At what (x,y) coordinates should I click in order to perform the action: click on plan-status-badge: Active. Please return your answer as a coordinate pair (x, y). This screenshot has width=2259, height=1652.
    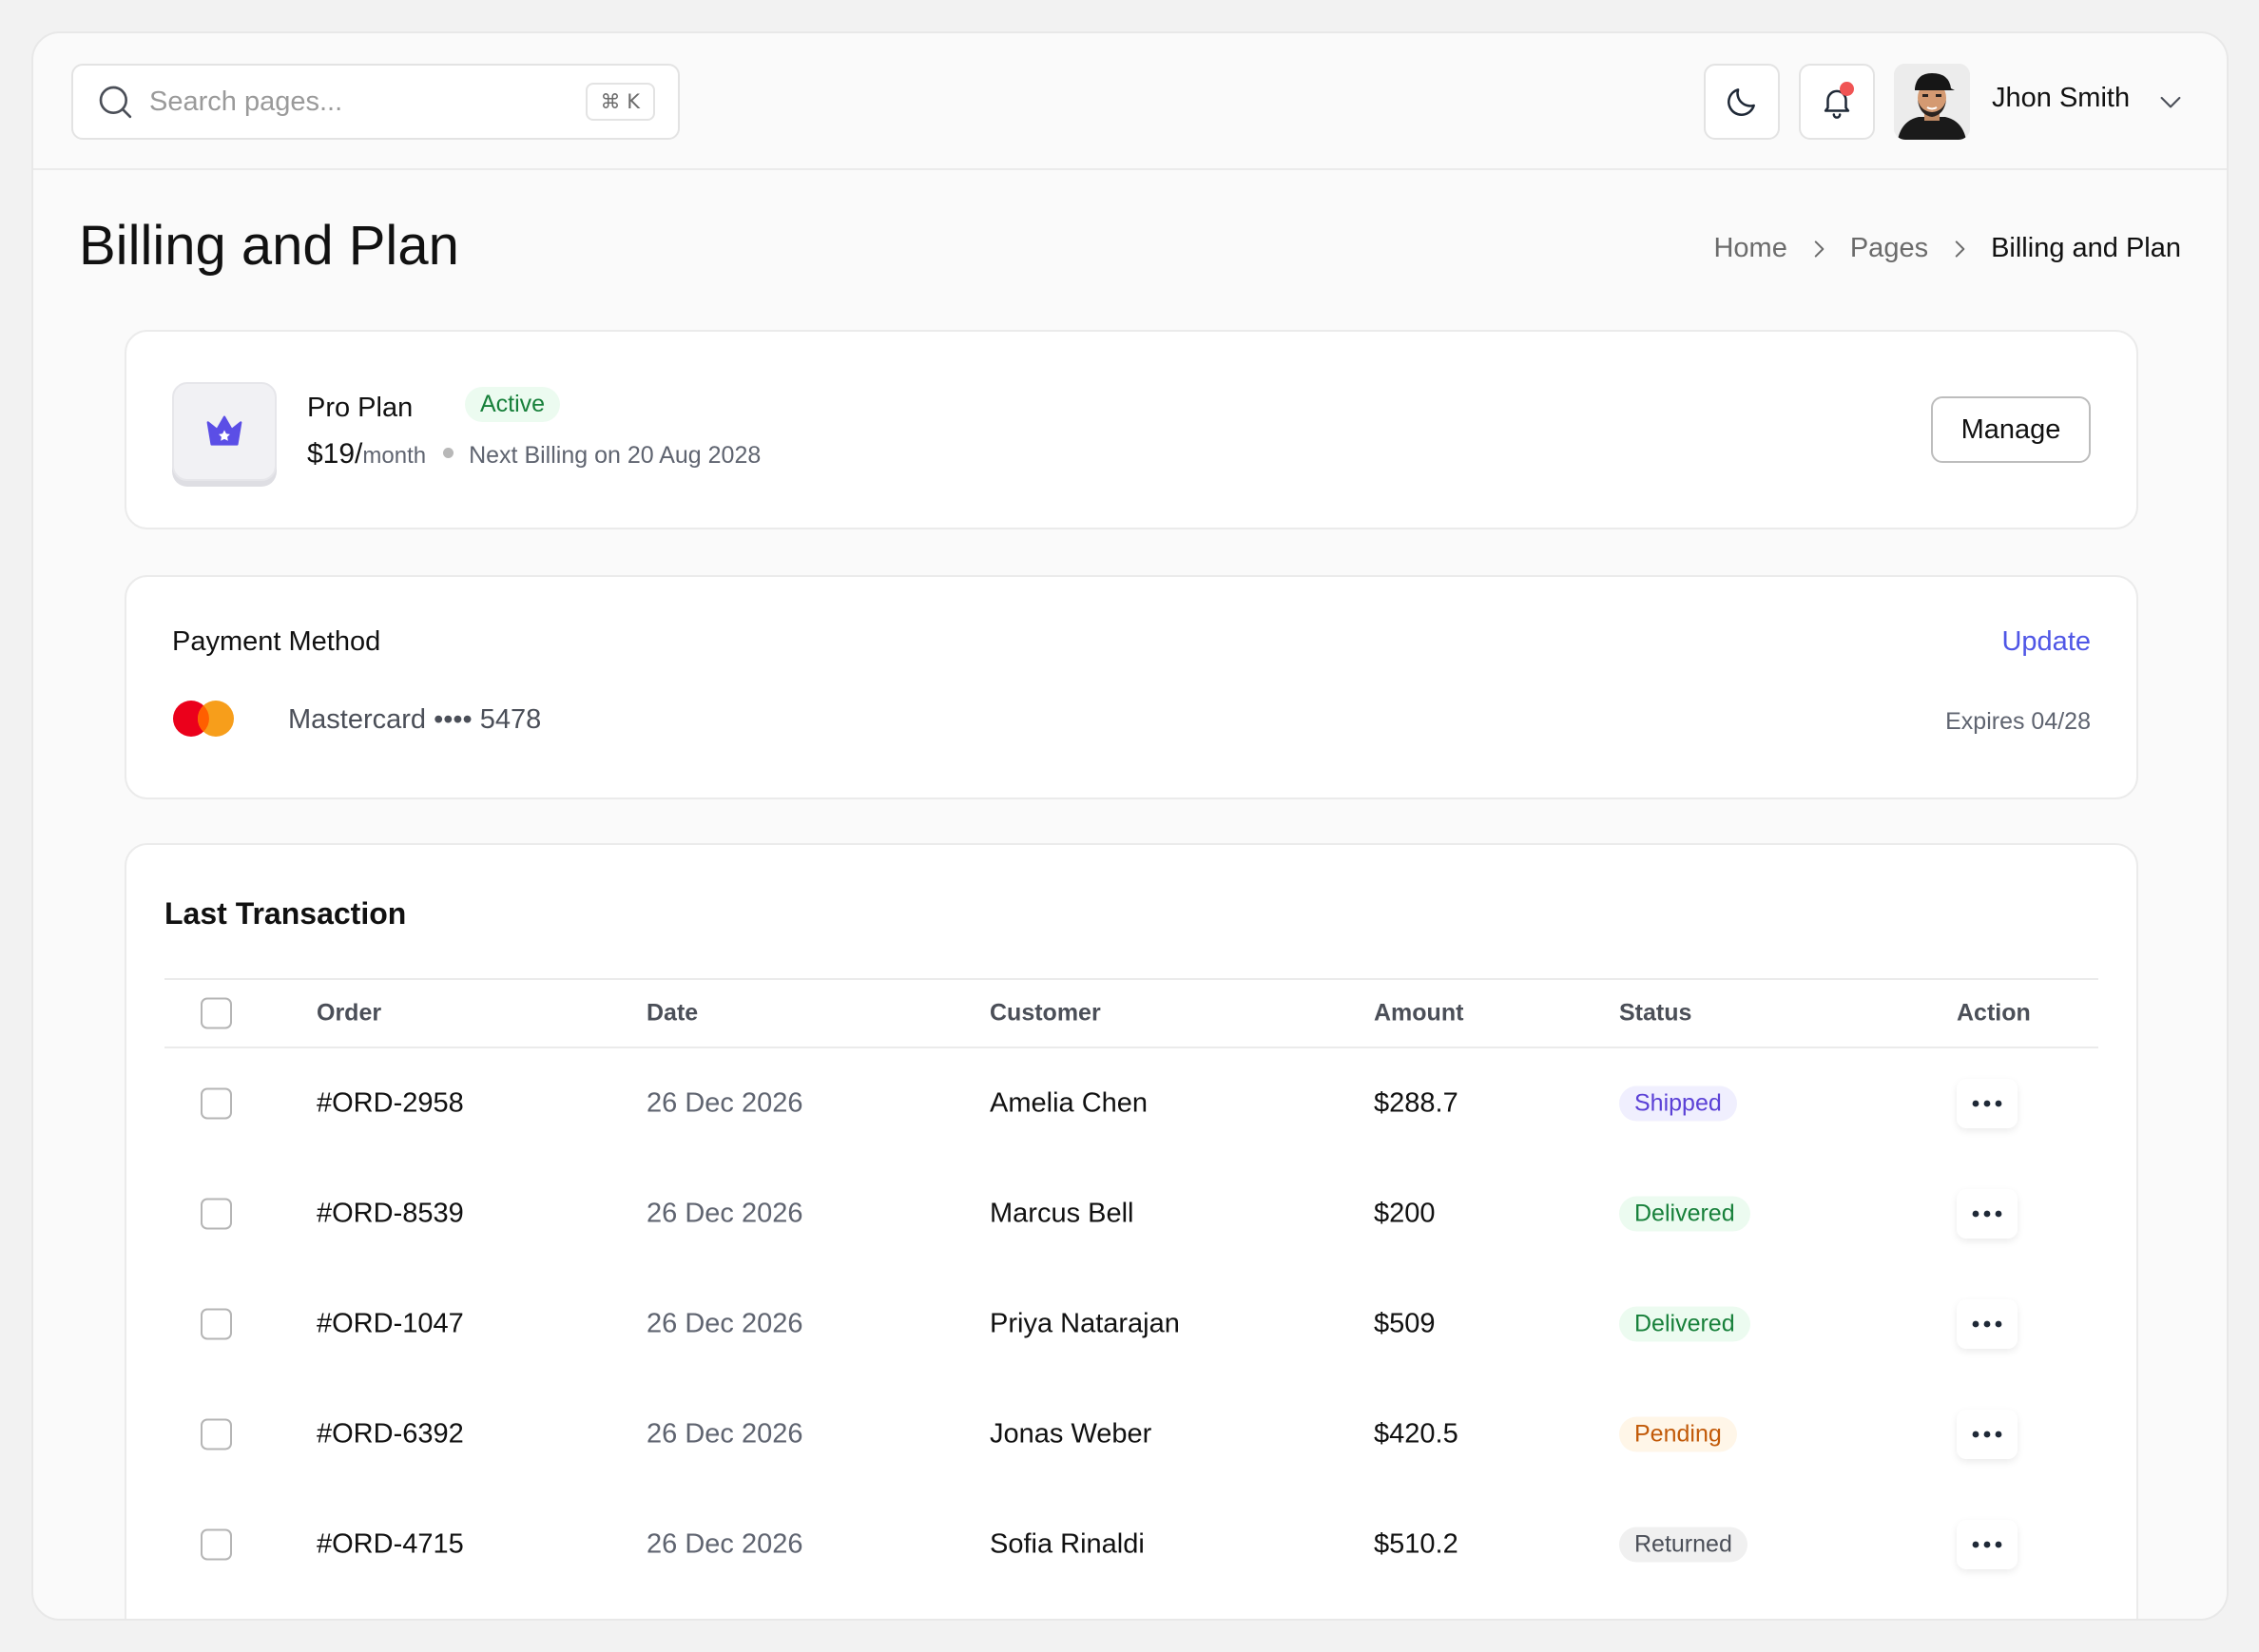
    Looking at the image, I should click on (513, 404).